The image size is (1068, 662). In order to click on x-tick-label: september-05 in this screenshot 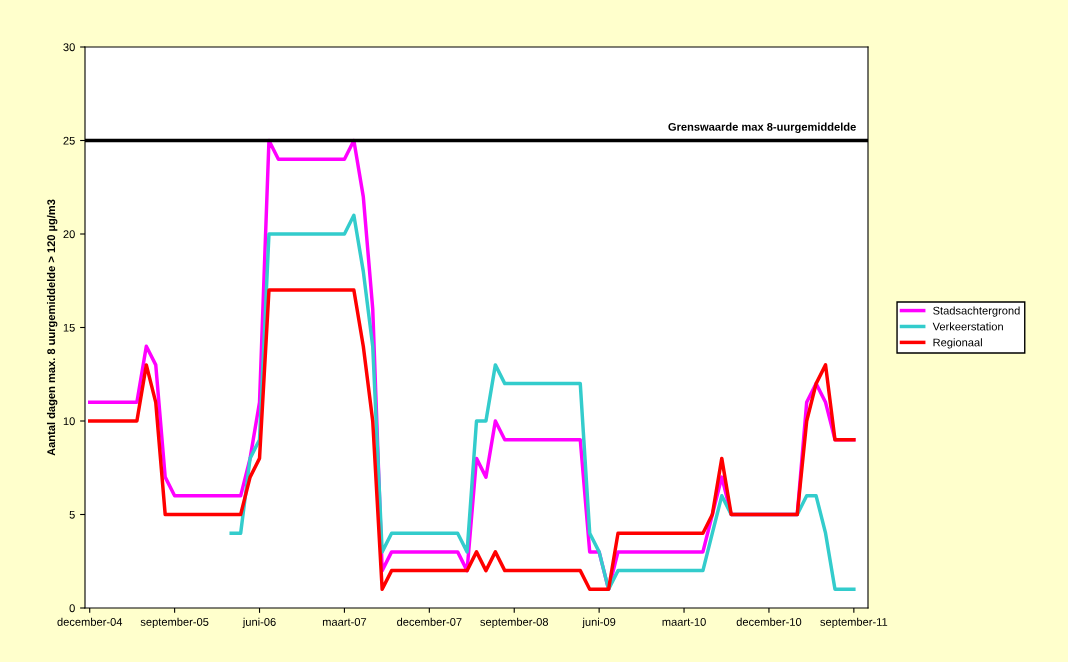, I will do `click(174, 623)`.